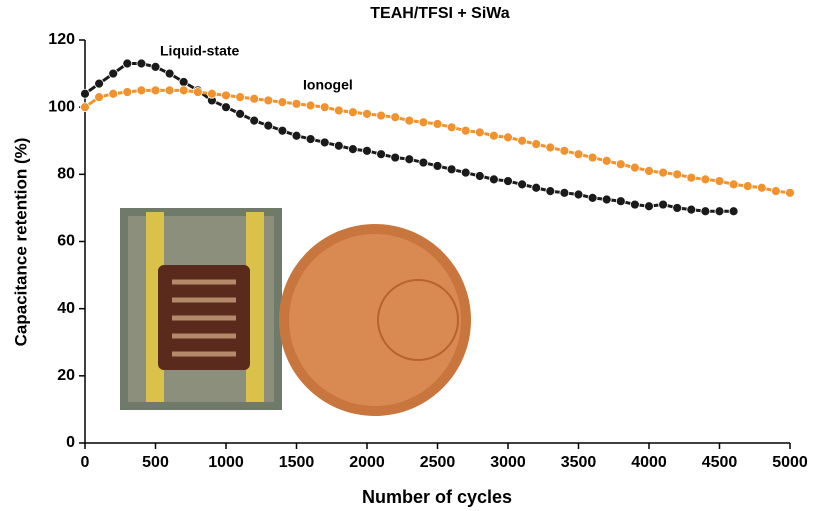 The height and width of the screenshot is (511, 814). I want to click on x-tick-label: 4000, so click(649, 462).